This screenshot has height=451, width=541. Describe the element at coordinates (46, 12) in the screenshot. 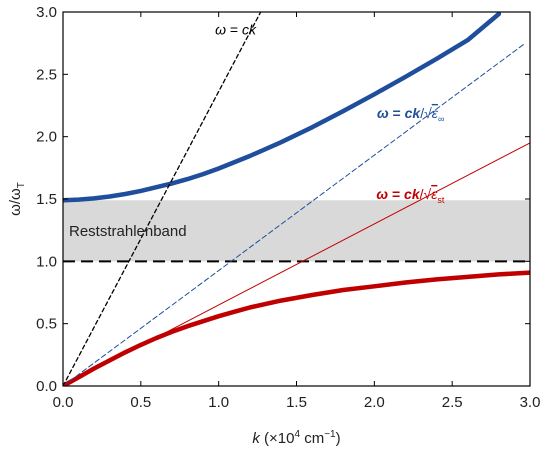

I see `y-tick-label: 3.0` at that location.